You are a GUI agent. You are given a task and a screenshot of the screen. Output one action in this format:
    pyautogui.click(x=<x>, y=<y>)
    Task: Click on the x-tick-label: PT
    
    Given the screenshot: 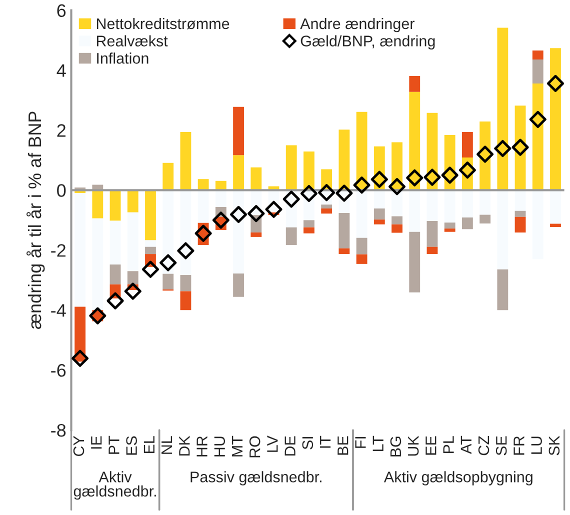 What is the action you would take?
    pyautogui.click(x=114, y=445)
    